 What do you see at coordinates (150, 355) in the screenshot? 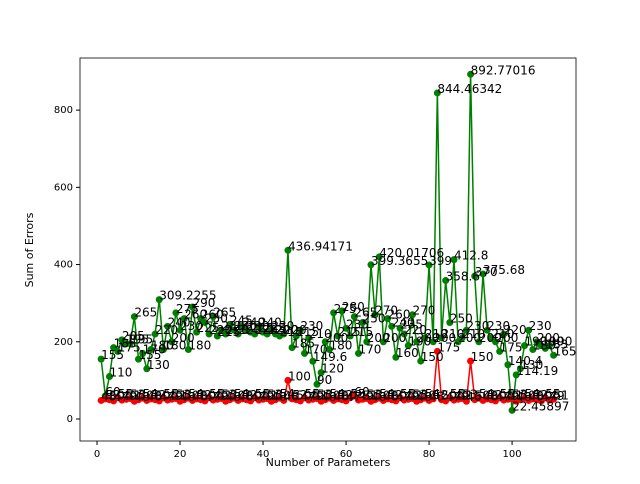
I see `point-annotation: 155` at bounding box center [150, 355].